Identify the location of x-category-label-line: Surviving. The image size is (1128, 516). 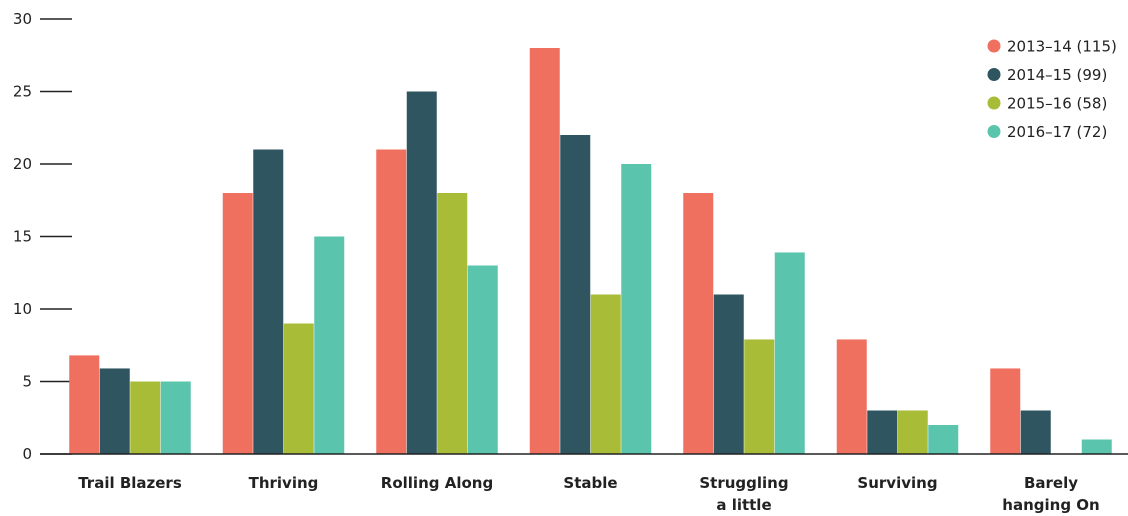
(897, 483).